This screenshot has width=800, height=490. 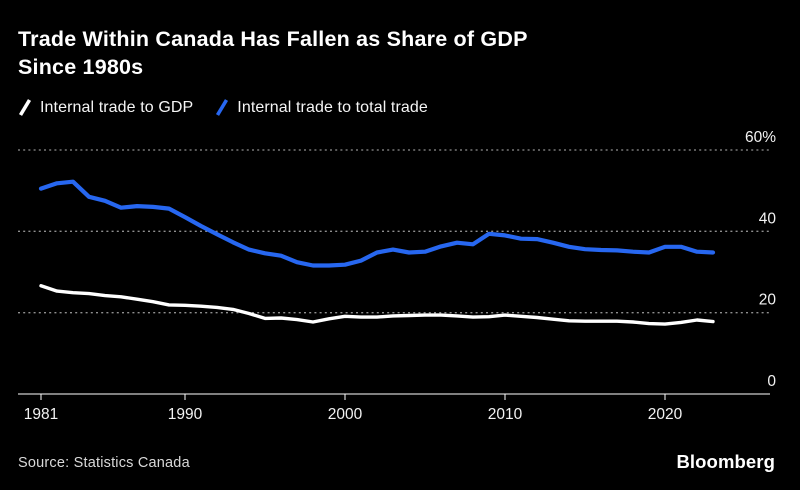 I want to click on y-axis-label-20: 20, so click(x=768, y=300).